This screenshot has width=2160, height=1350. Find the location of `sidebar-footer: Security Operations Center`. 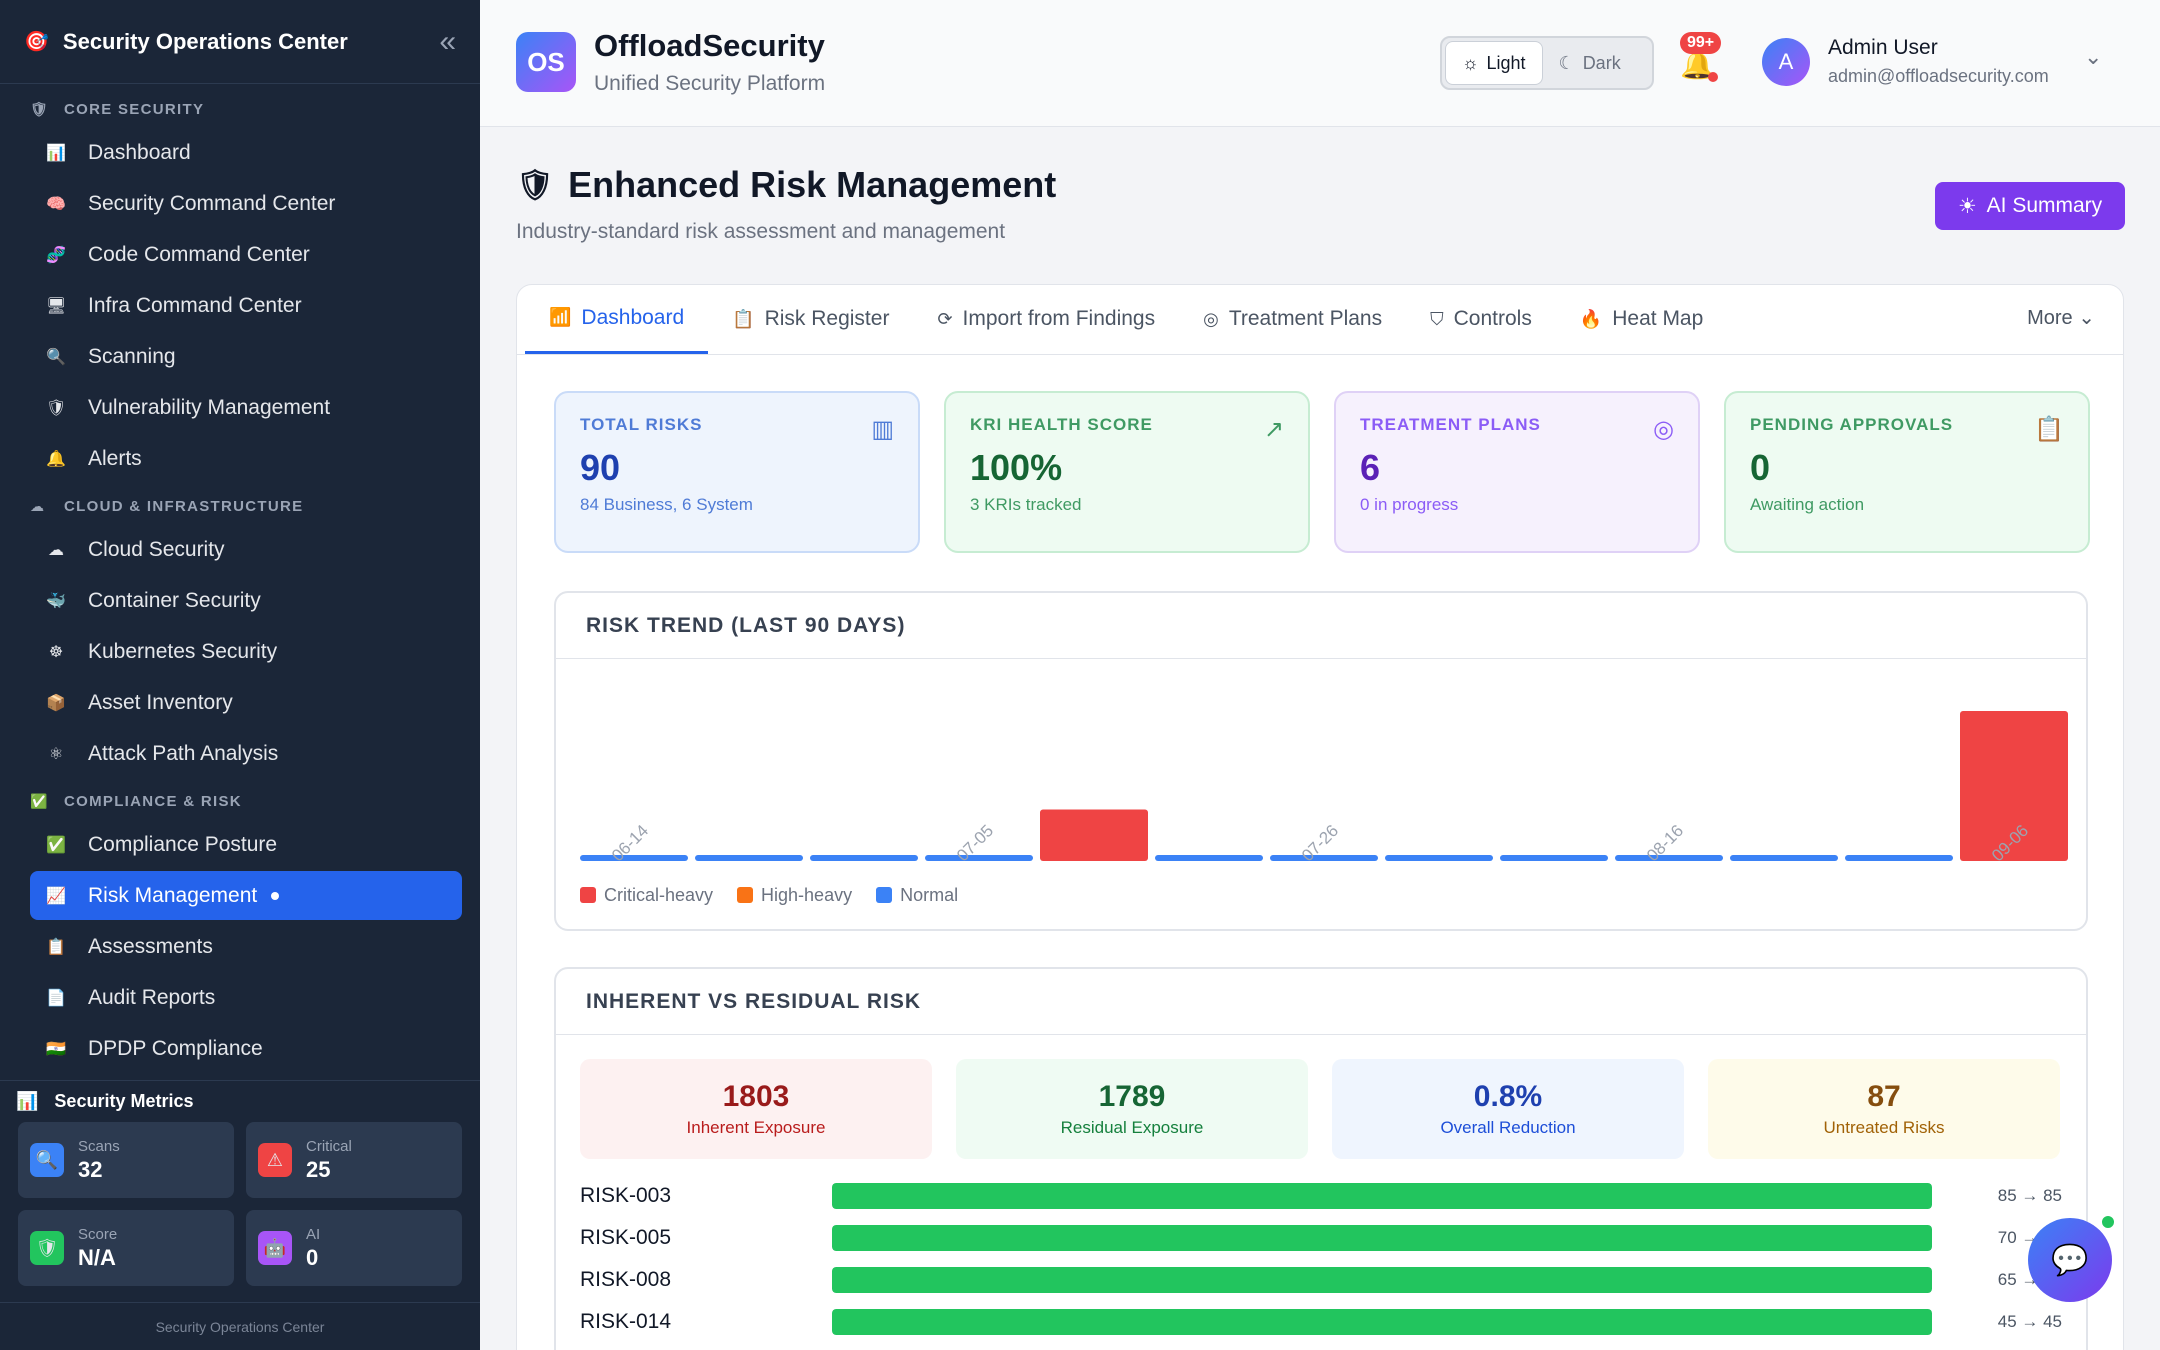

sidebar-footer: Security Operations Center is located at coordinates (240, 1326).